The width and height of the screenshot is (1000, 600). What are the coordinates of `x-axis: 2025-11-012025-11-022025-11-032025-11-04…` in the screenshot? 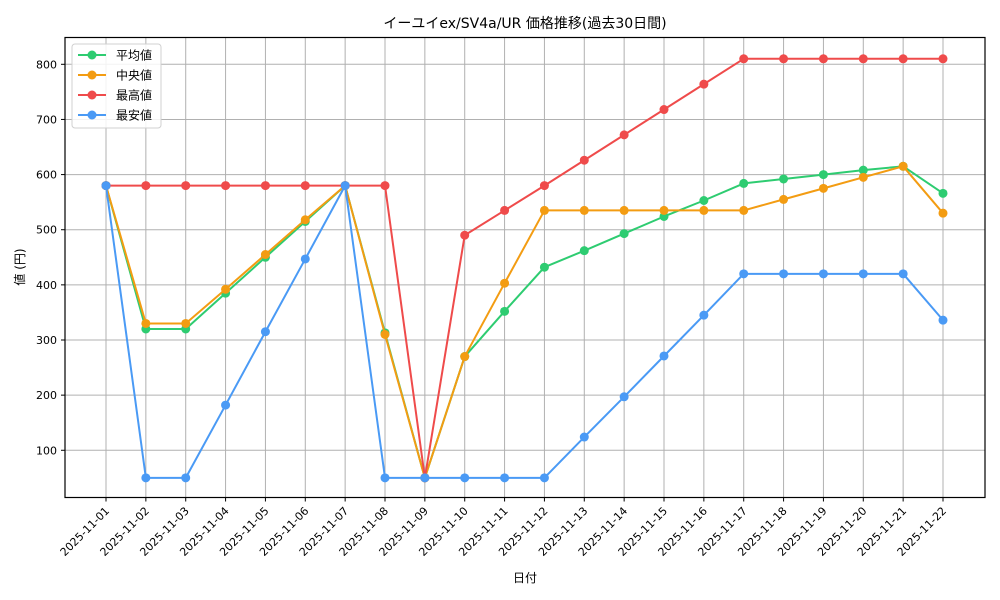 It's located at (503, 528).